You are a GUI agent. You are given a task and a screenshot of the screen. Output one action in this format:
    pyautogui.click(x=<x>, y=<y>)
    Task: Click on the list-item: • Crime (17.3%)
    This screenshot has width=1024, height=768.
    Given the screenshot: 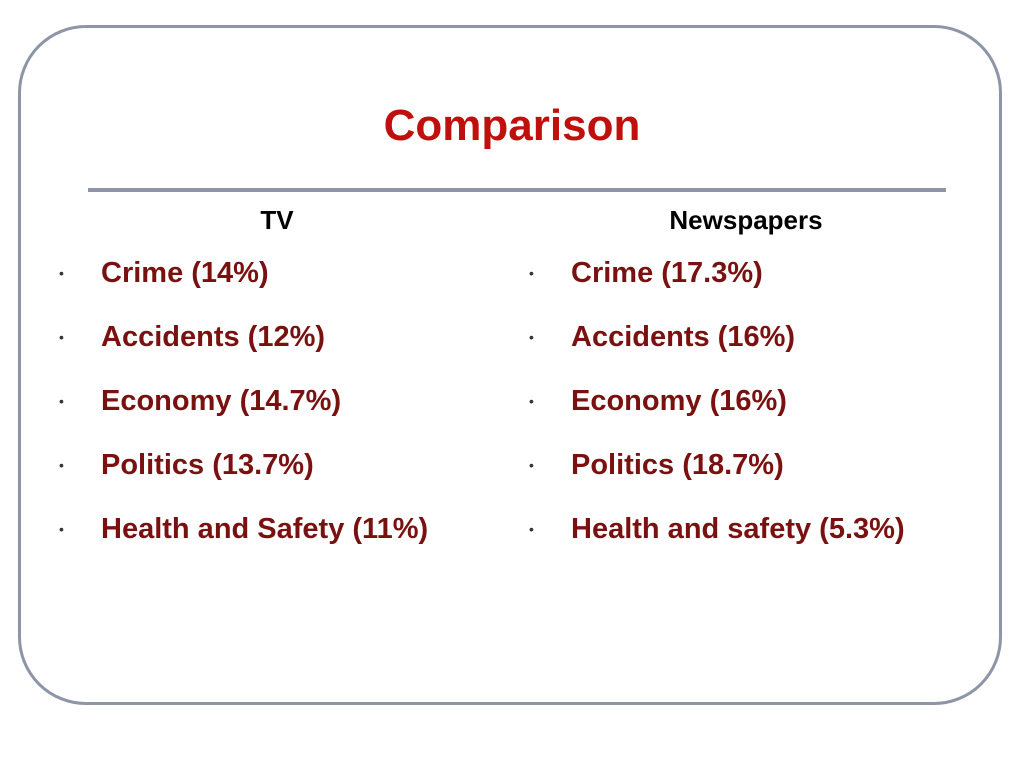 What is the action you would take?
    pyautogui.click(x=763, y=285)
    